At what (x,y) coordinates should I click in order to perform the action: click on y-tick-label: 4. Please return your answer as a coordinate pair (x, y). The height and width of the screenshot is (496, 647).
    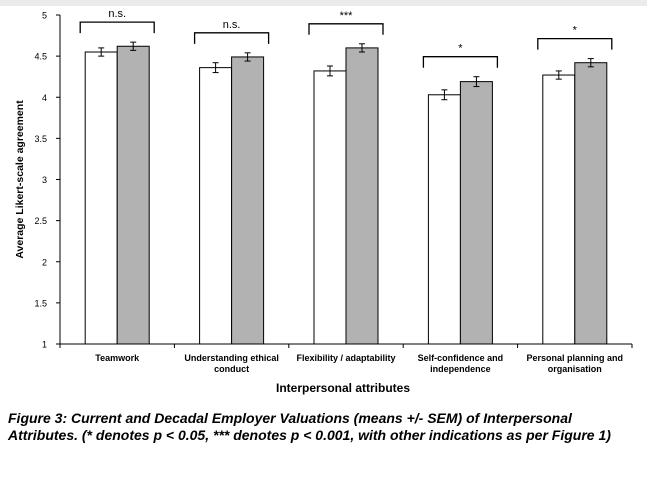
    Looking at the image, I should click on (44, 98).